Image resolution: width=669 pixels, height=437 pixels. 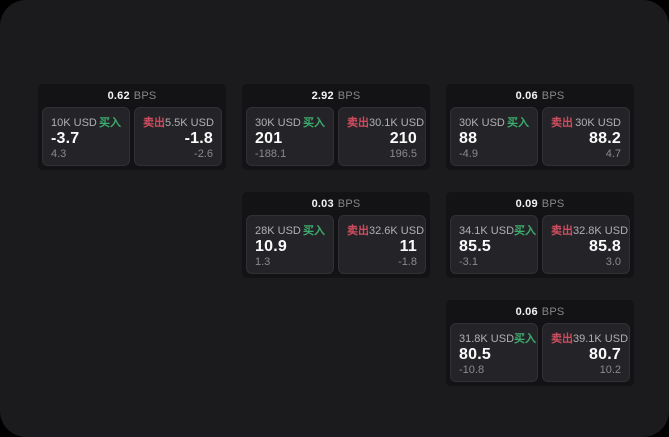 What do you see at coordinates (132, 95) in the screenshot?
I see `card-spread-header: 0.62 BPS` at bounding box center [132, 95].